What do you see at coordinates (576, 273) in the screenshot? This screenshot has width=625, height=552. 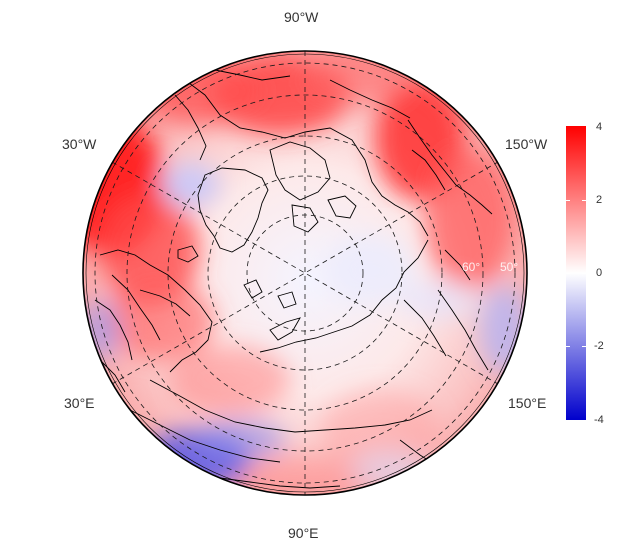 I see `colorbar` at bounding box center [576, 273].